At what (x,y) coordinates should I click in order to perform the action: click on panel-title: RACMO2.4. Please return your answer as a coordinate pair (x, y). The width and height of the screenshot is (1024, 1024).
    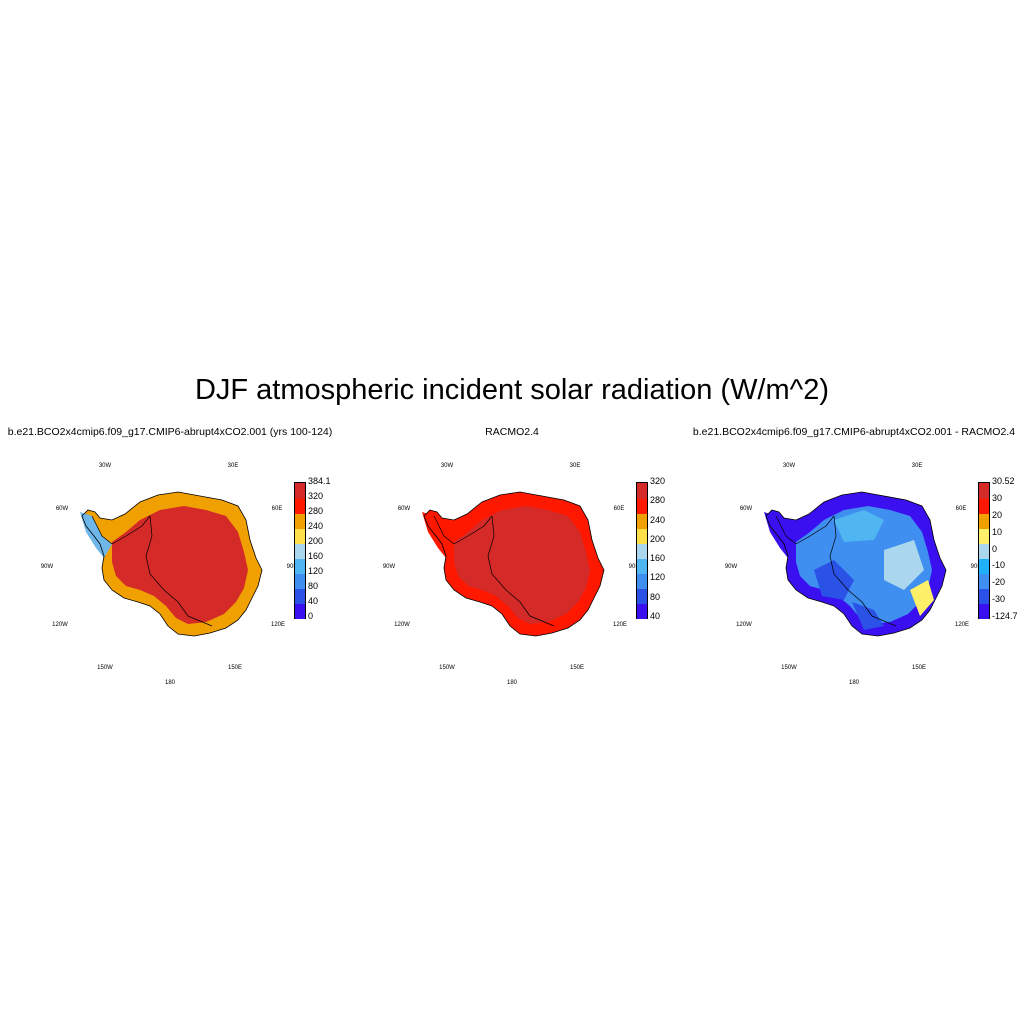
    Looking at the image, I should click on (512, 432).